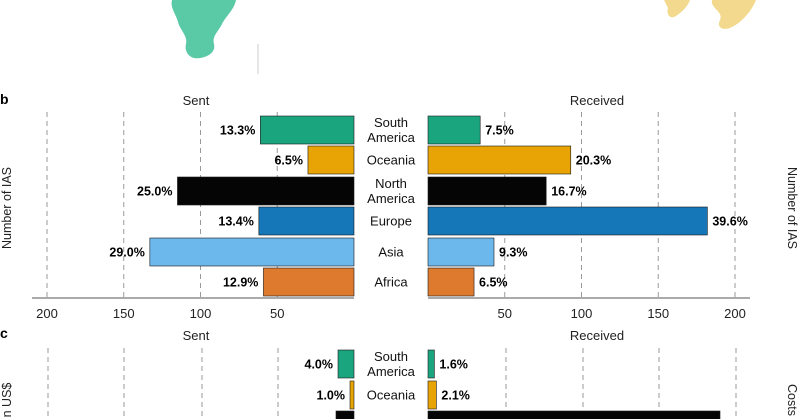  I want to click on sent-bar-africa, so click(309, 282).